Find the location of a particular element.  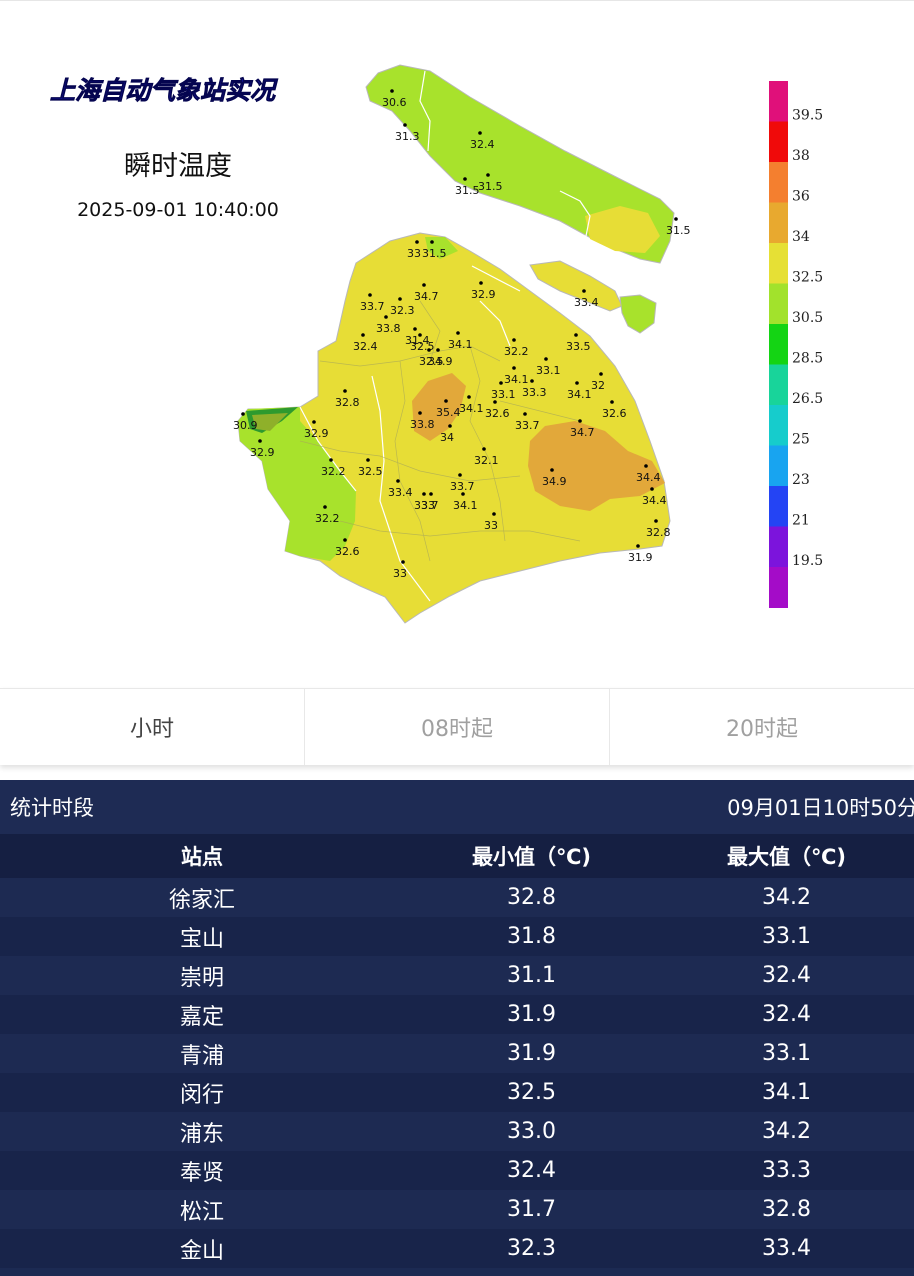

min-value: 31.7 is located at coordinates (531, 1209).